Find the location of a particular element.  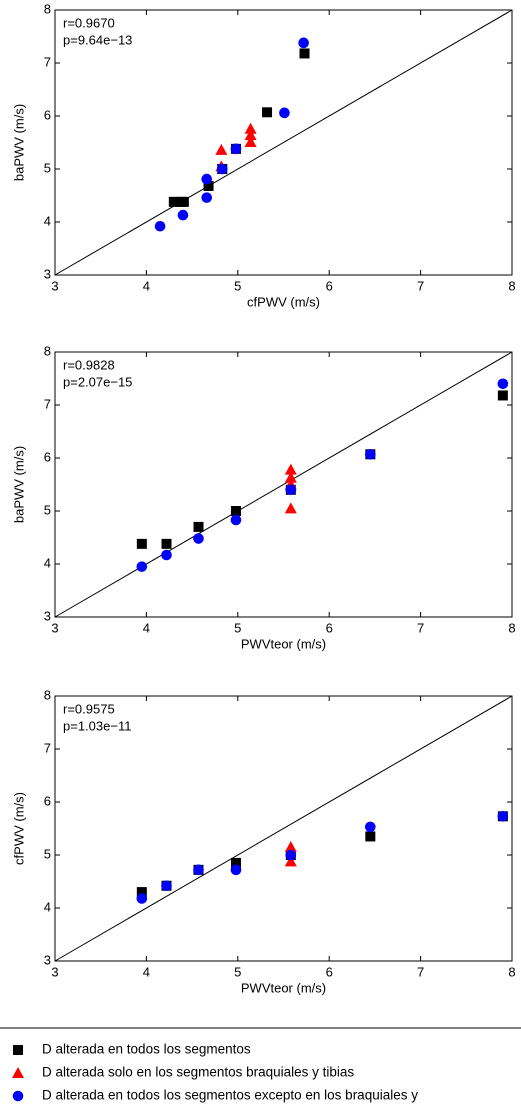

annotation: p=9.64e−13 is located at coordinates (97, 39).